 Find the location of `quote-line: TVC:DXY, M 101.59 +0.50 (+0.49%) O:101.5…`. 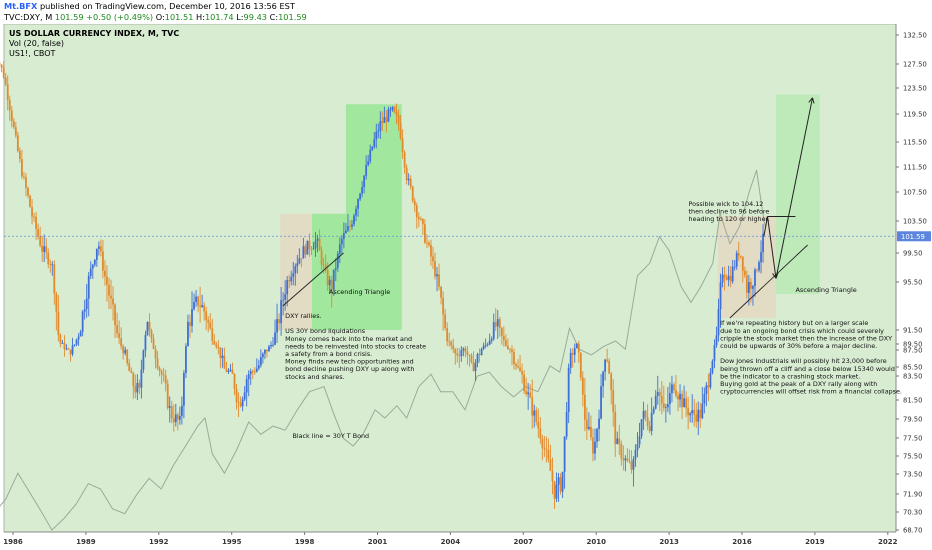

quote-line: TVC:DXY, M 101.59 +0.50 (+0.49%) O:101.5… is located at coordinates (155, 17).